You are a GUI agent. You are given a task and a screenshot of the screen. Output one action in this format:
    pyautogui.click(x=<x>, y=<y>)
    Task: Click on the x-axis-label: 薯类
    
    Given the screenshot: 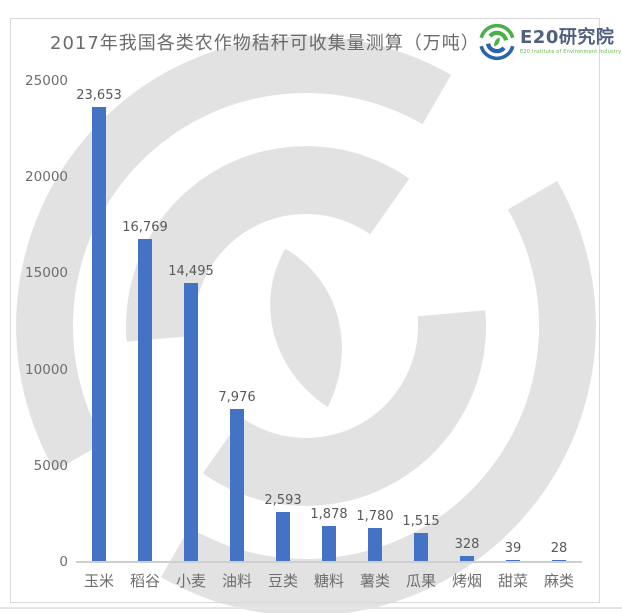 What is the action you would take?
    pyautogui.click(x=374, y=581)
    